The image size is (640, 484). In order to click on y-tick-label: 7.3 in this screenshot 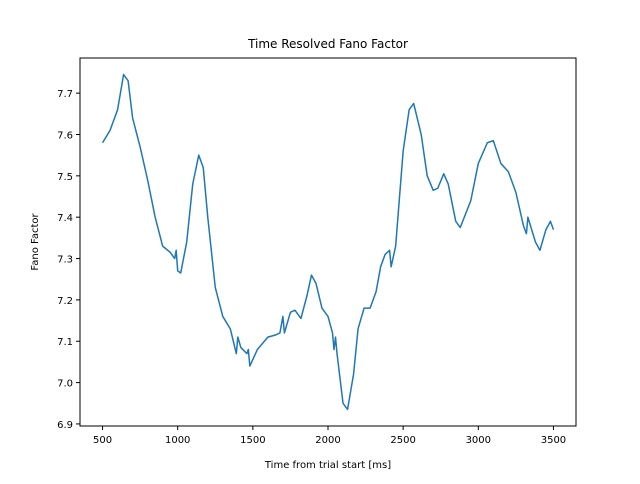, I will do `click(65, 260)`.